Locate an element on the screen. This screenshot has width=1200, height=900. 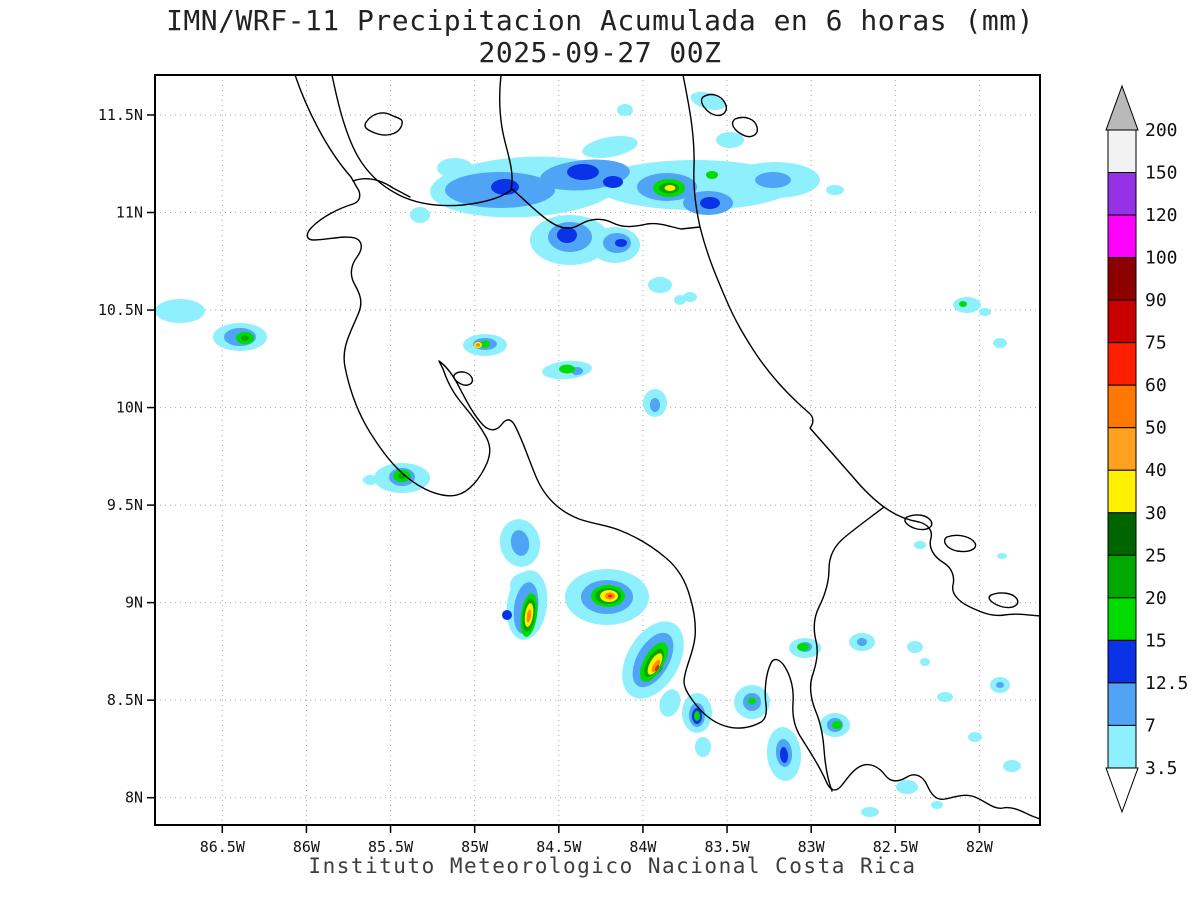
colorbar: 200 150 120 100 90 75 60 50 40 30 25 20 15 12.5 7 3.5 is located at coordinates (1146, 449).